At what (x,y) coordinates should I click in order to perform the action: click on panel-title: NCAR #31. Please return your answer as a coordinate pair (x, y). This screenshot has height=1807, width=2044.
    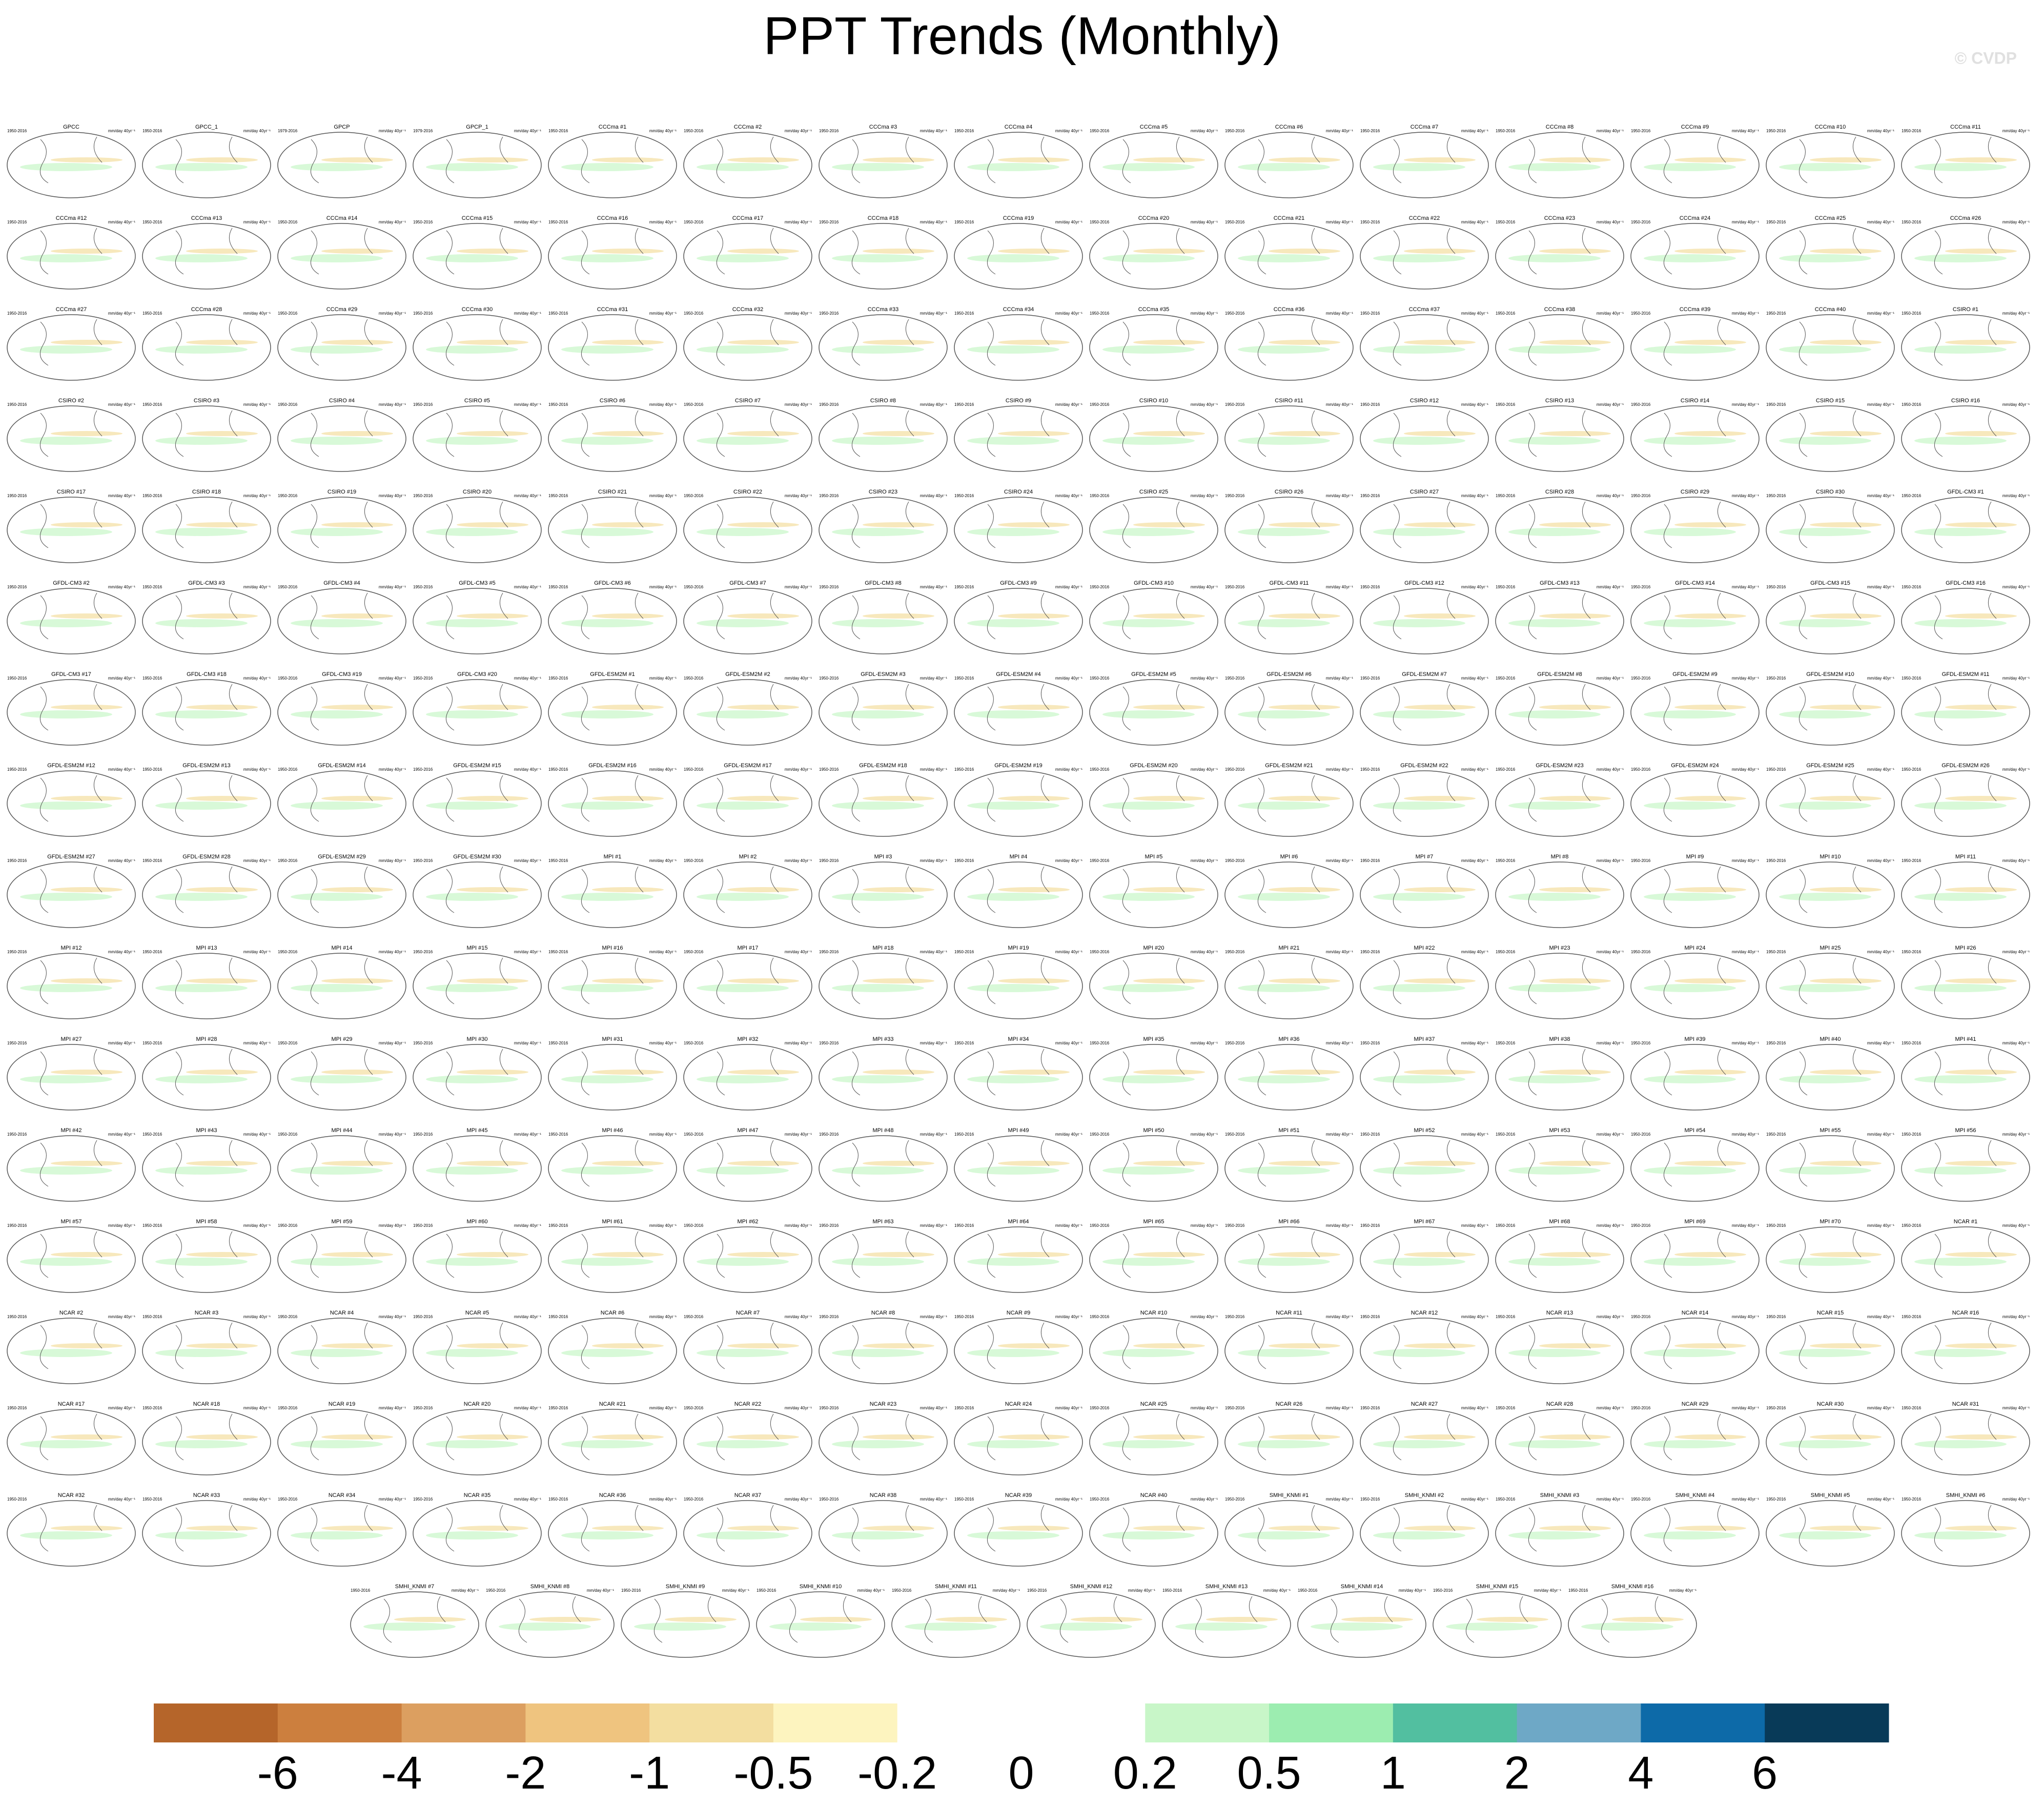
    Looking at the image, I should click on (1965, 1404).